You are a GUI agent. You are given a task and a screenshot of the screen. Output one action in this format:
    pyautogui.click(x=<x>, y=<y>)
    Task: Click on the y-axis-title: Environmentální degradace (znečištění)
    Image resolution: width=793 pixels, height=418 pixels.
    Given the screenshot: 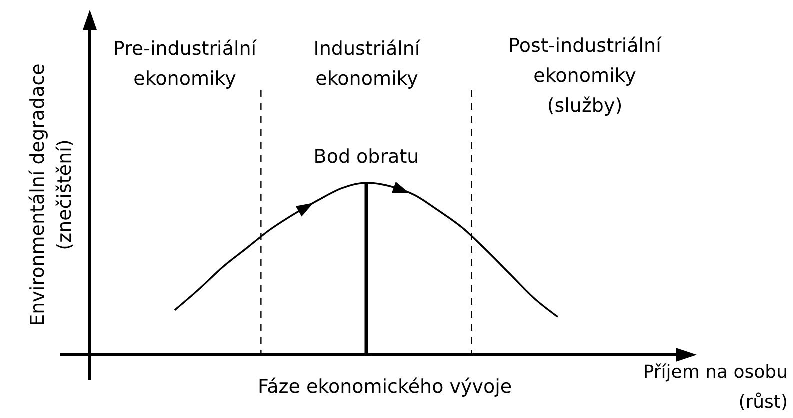 What is the action you would take?
    pyautogui.click(x=51, y=195)
    